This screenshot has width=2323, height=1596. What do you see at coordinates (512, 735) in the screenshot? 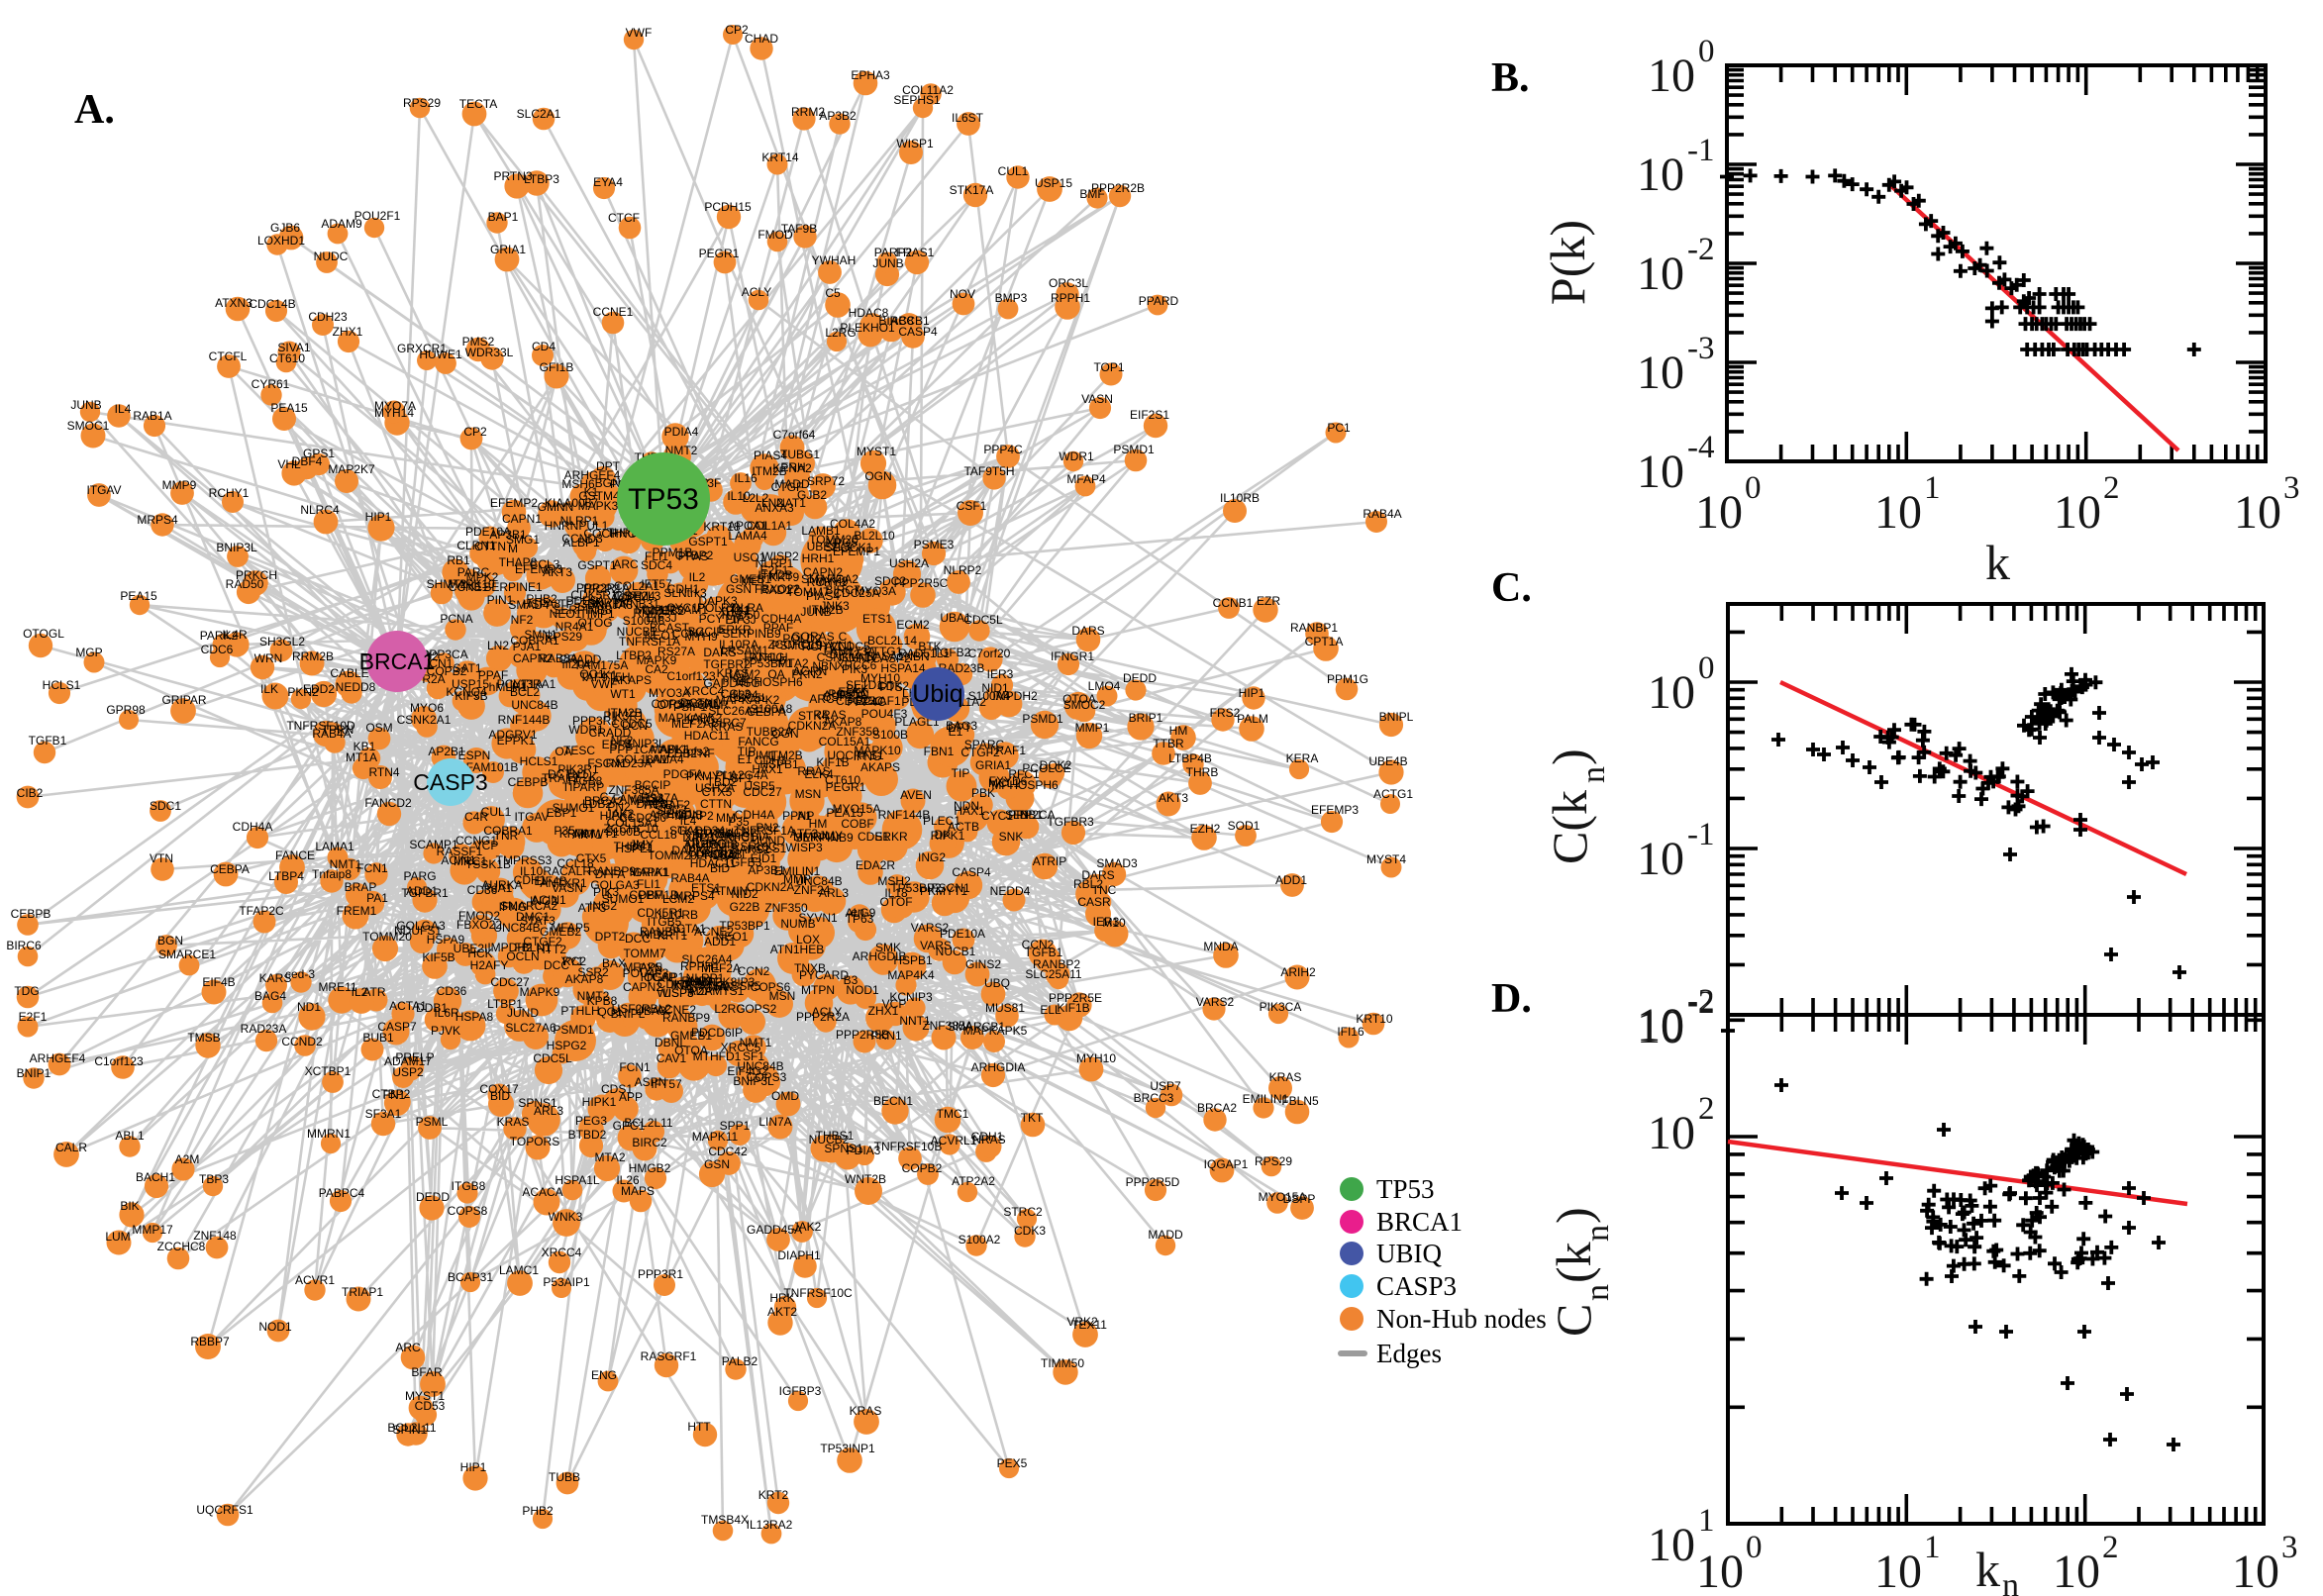
I see `svg-text: ADGRV1` at bounding box center [512, 735].